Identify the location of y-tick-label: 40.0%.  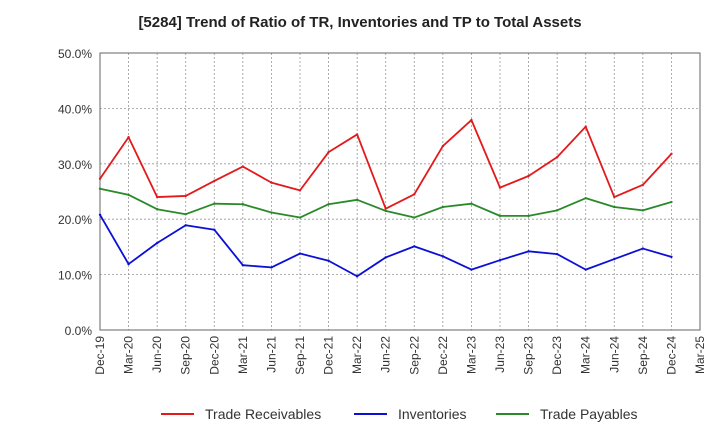
(75, 109).